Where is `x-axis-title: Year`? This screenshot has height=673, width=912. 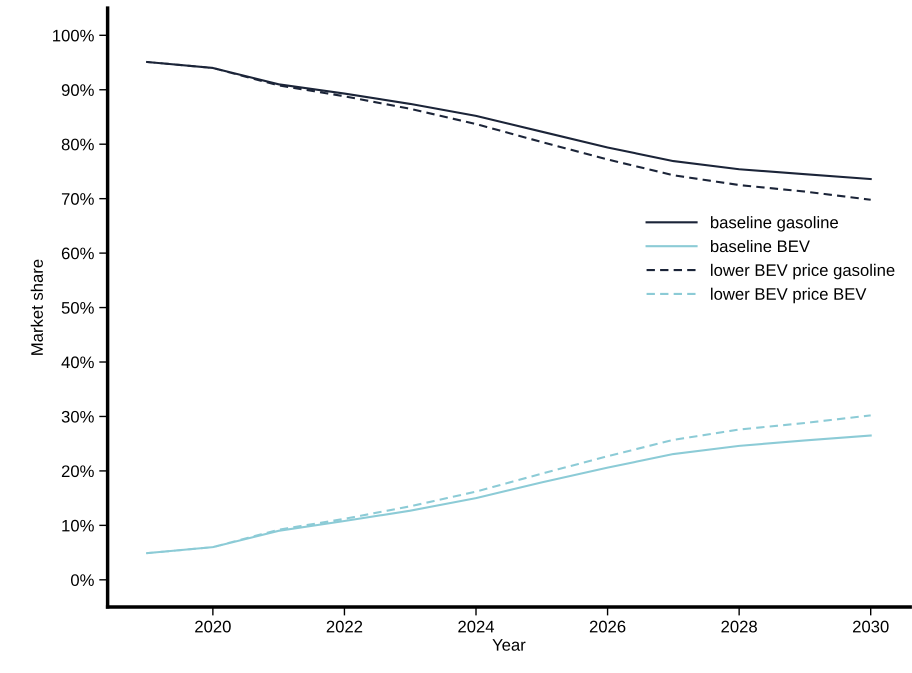
x-axis-title: Year is located at coordinates (509, 645).